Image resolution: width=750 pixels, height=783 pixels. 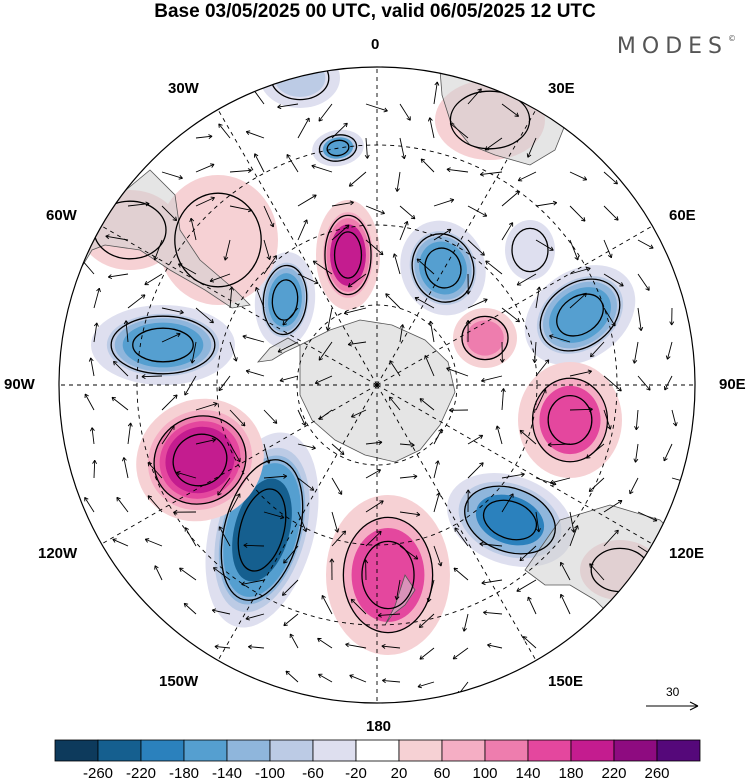 What do you see at coordinates (313, 773) in the screenshot?
I see `colorbar-tick-label: -60` at bounding box center [313, 773].